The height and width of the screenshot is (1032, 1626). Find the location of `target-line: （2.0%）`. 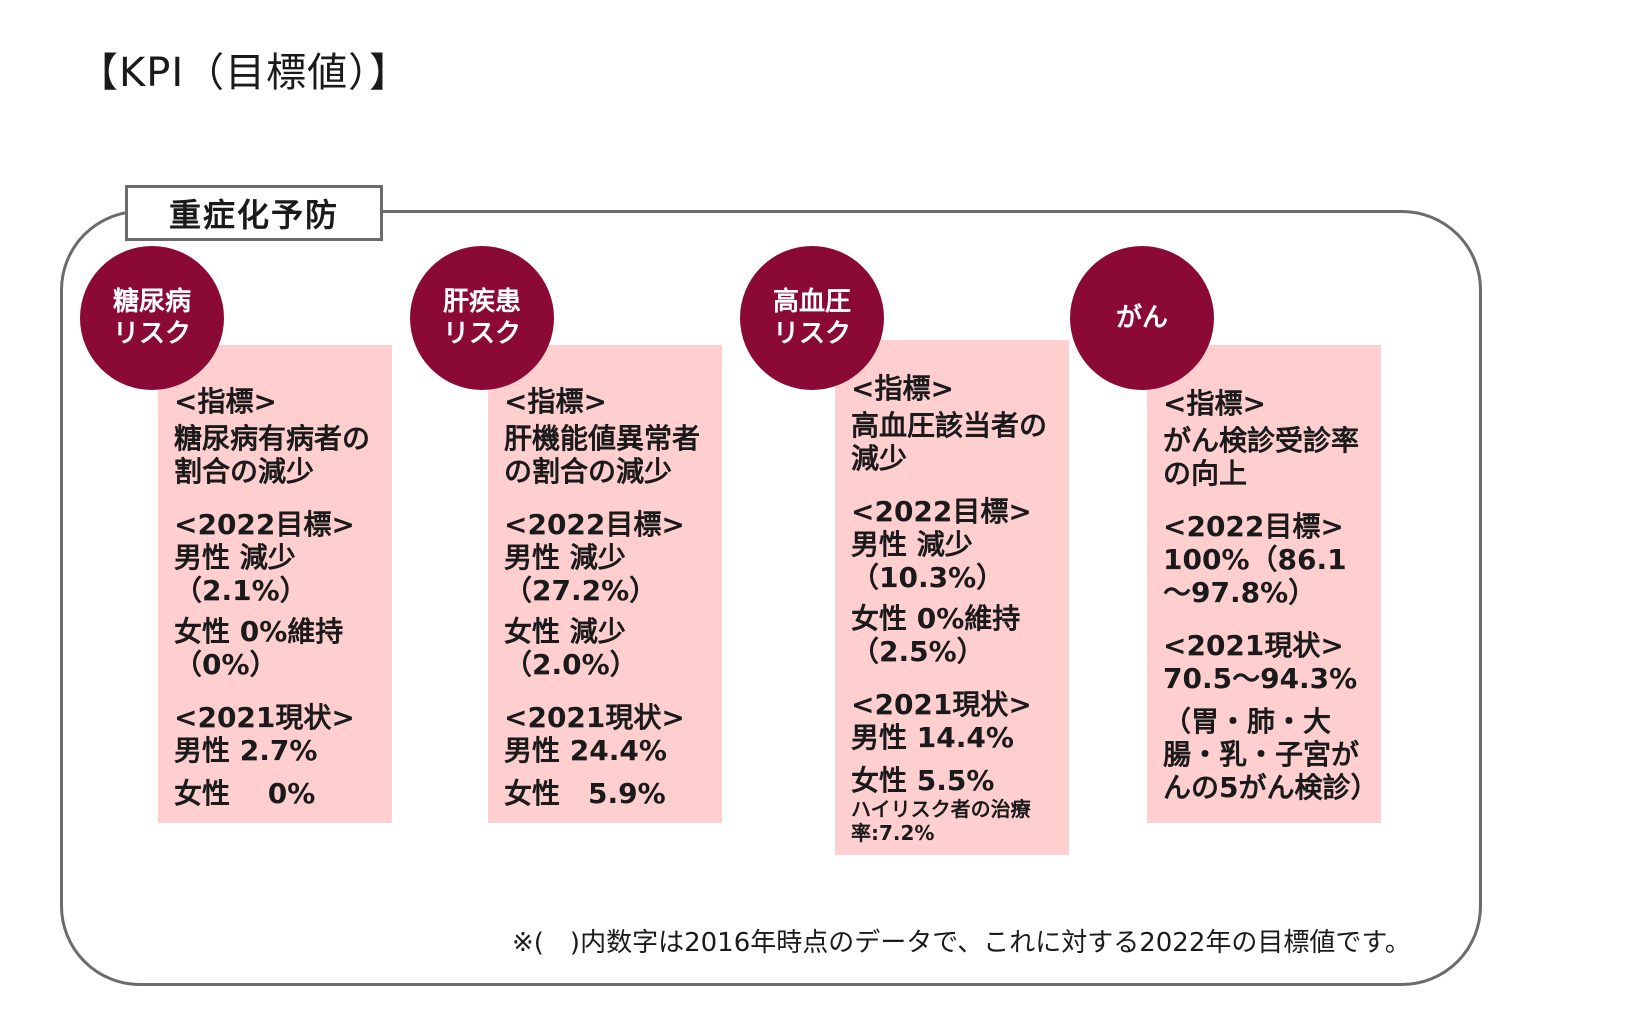

target-line: （2.0%） is located at coordinates (571, 664).